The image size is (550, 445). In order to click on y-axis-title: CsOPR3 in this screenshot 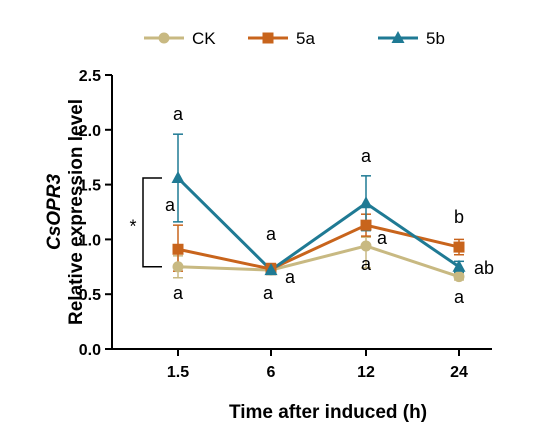, I will do `click(54, 212)`.